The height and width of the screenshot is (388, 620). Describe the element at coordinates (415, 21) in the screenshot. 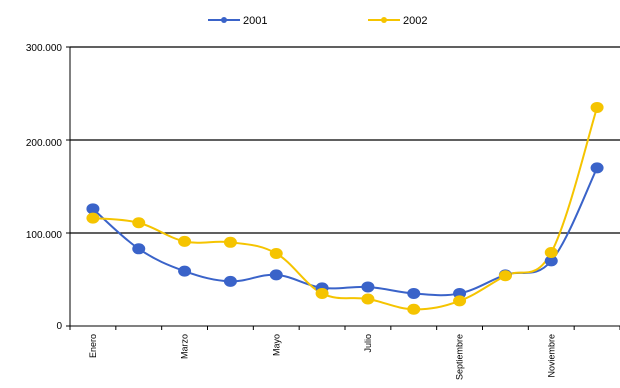

I see `legend-label-2002: 2002` at that location.